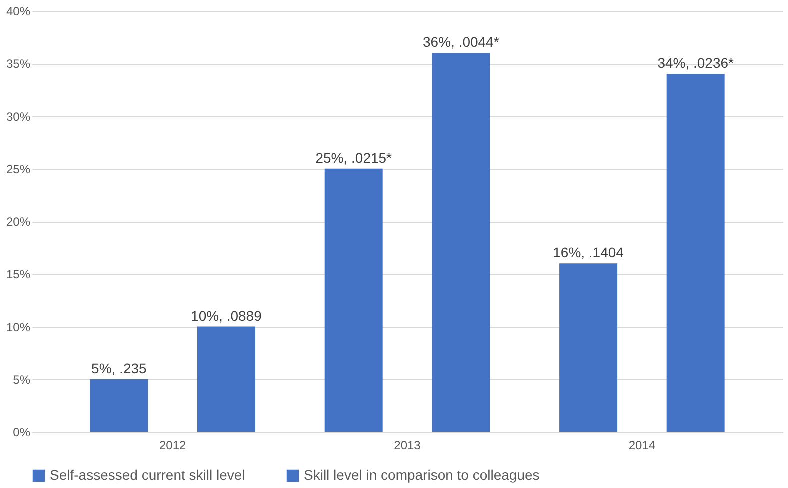 Image resolution: width=788 pixels, height=488 pixels. I want to click on data-label: 10%, .0889, so click(226, 316).